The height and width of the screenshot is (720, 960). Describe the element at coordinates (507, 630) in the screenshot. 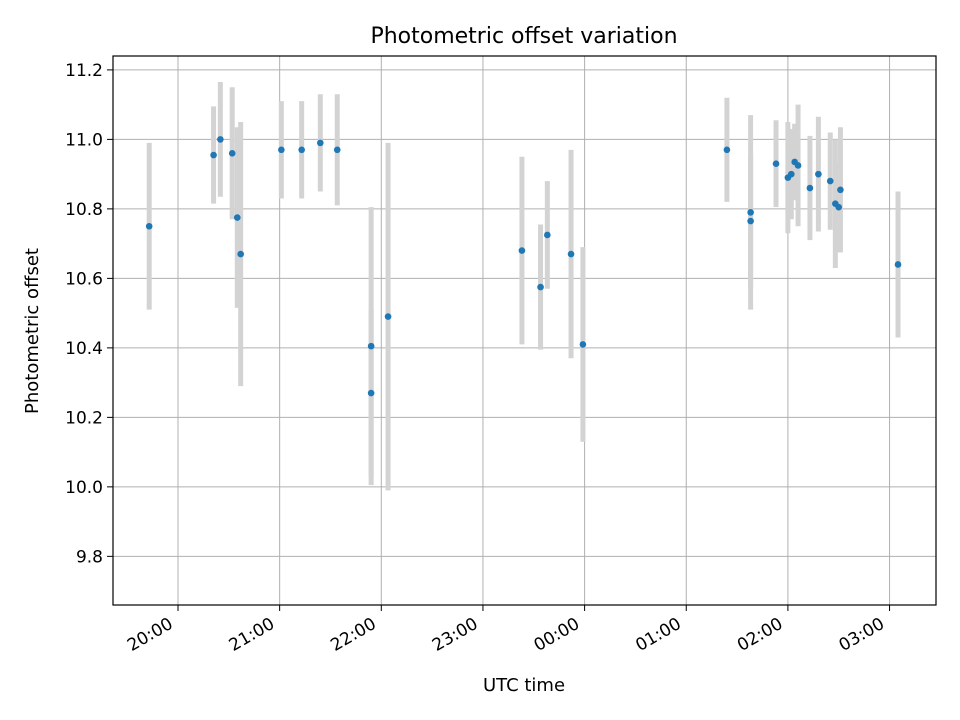

I see `x-axis: 20:00 21:00 22:00 23:00 00:00 01:00 02:00 03:00` at that location.